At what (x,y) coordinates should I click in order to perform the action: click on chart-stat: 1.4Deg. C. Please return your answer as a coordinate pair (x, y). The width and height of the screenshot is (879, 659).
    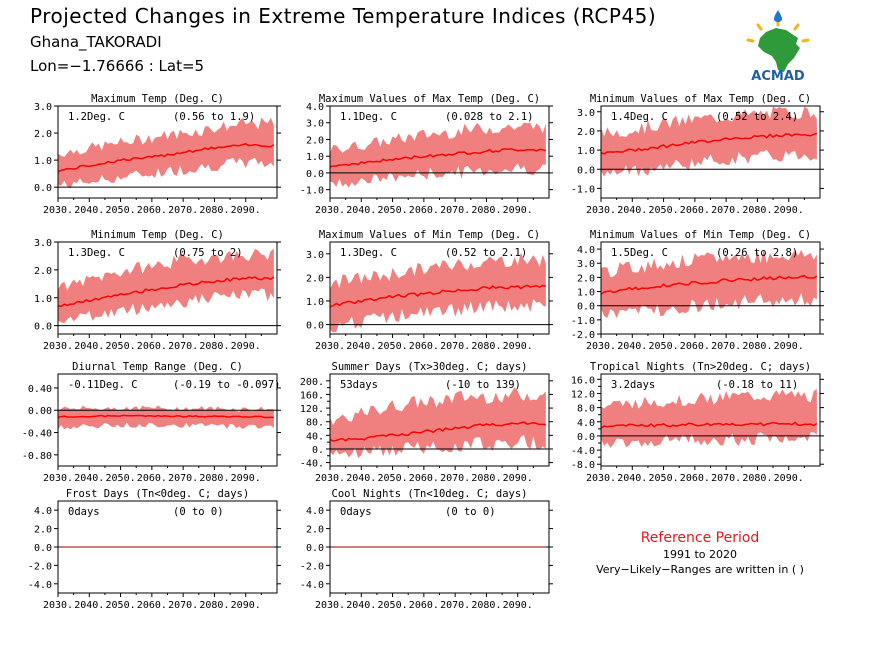
    Looking at the image, I should click on (639, 117).